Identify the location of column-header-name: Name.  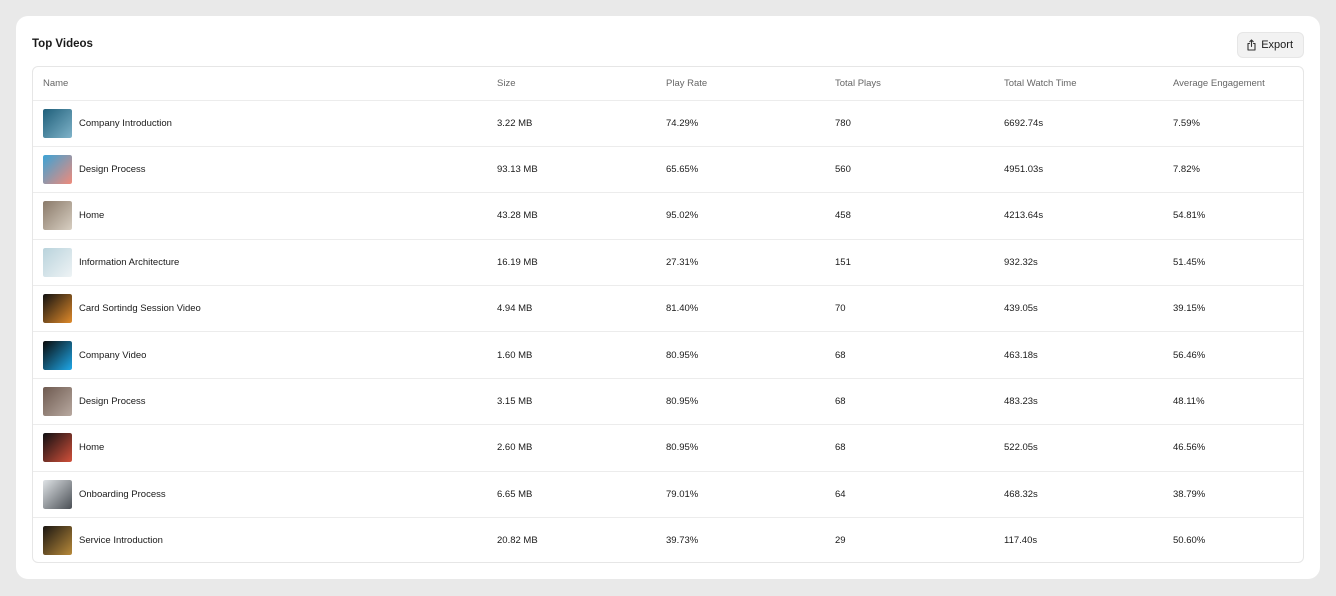
(260, 84).